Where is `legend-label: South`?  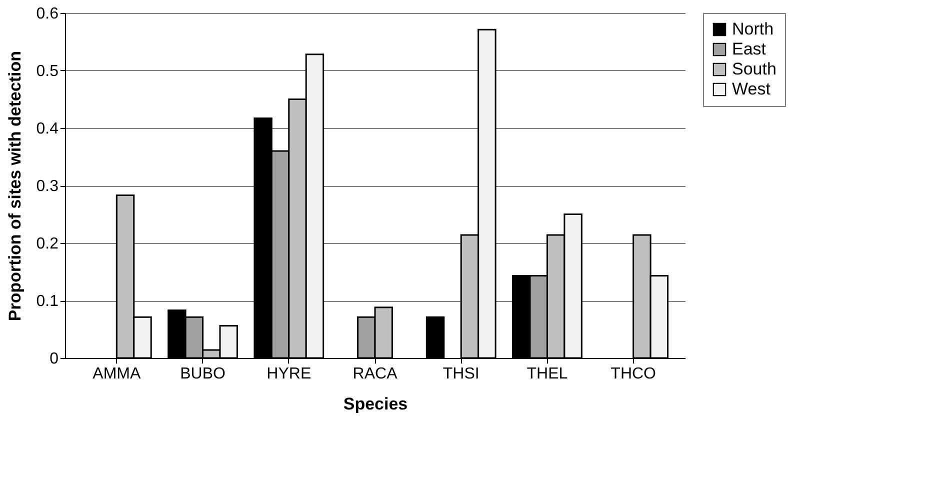 legend-label: South is located at coordinates (754, 69).